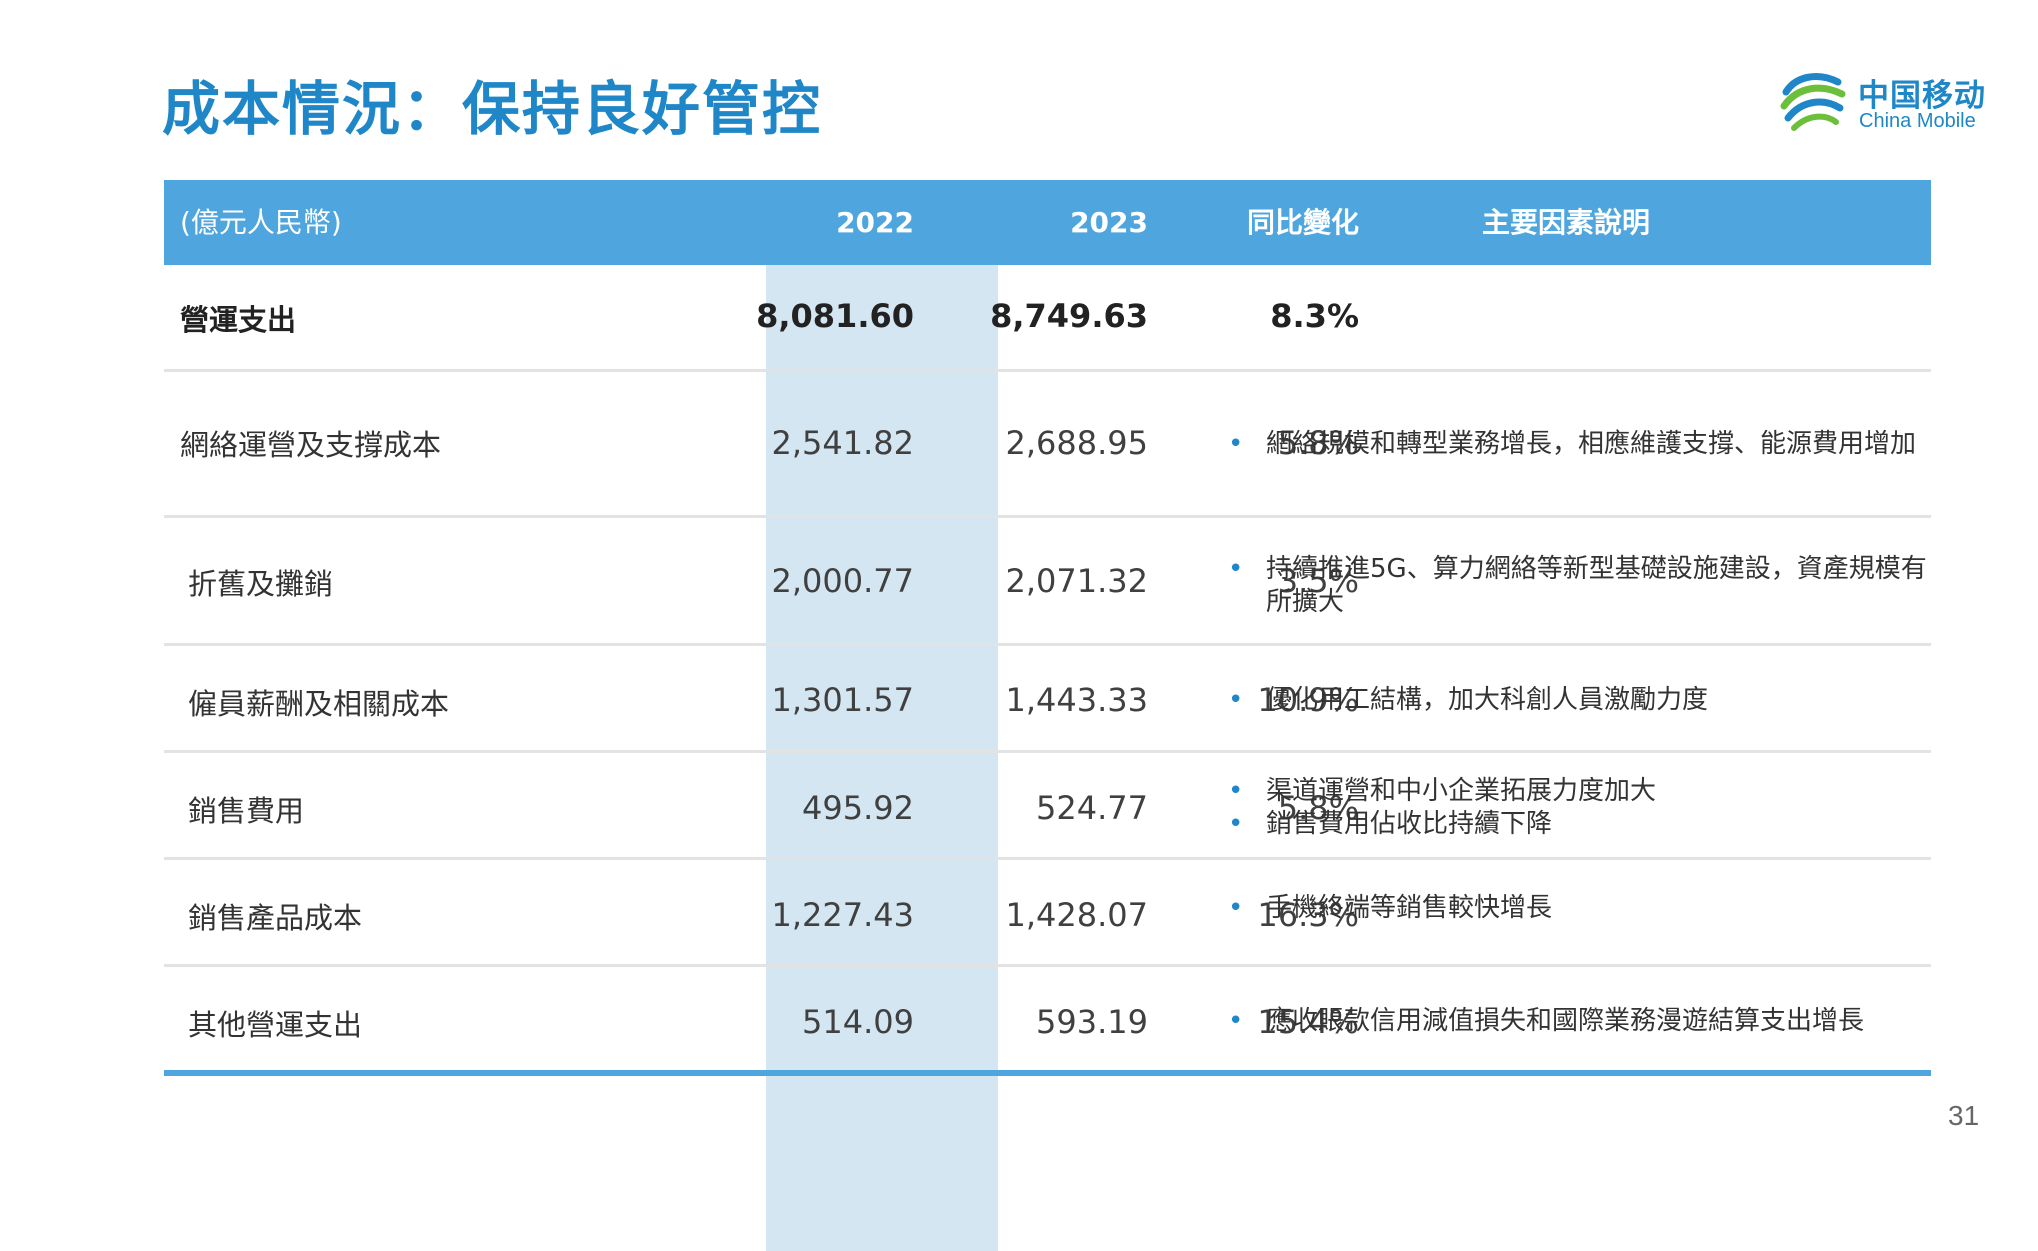  I want to click on value-2023: 8,749.63, so click(1069, 316).